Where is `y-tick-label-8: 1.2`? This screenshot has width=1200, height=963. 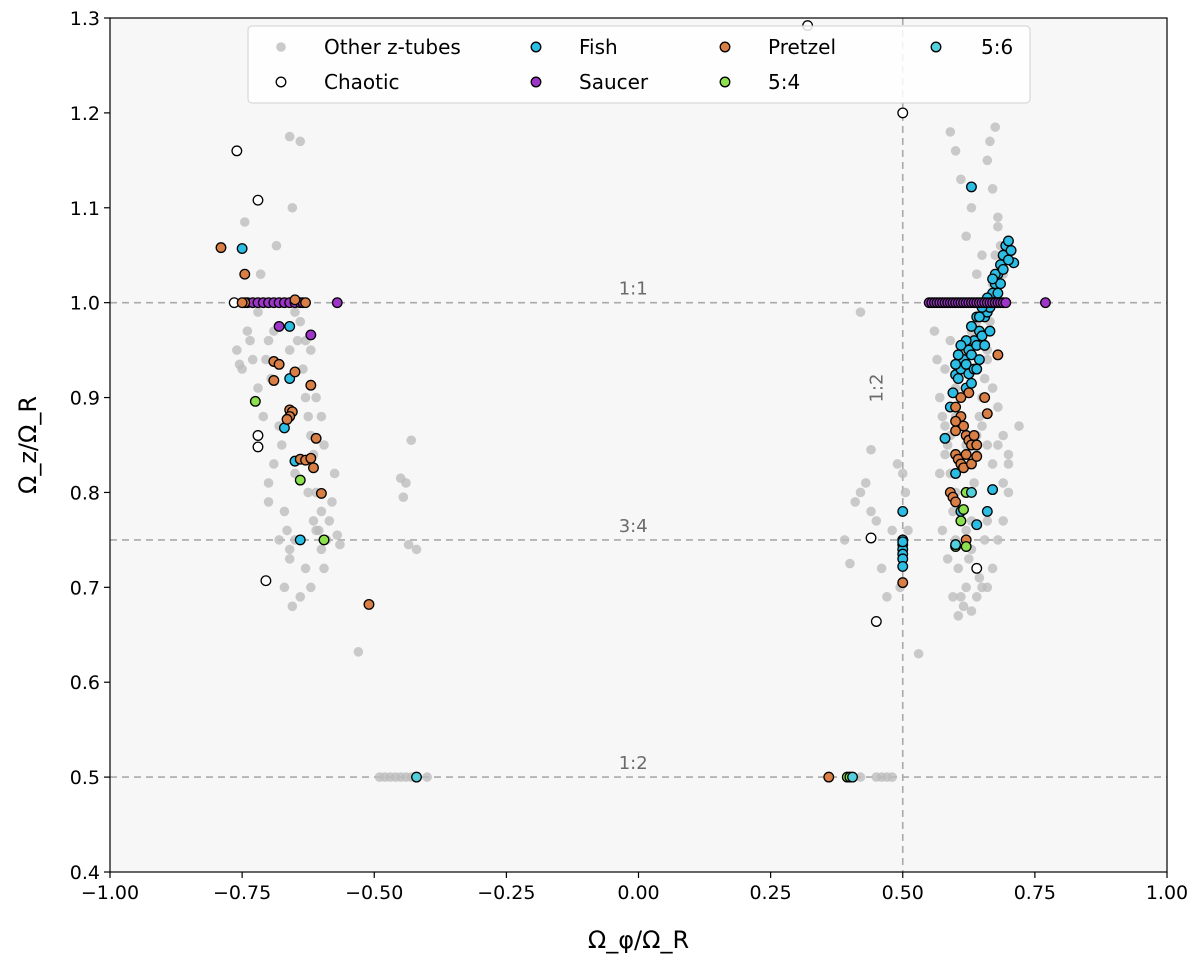 y-tick-label-8: 1.2 is located at coordinates (85, 114).